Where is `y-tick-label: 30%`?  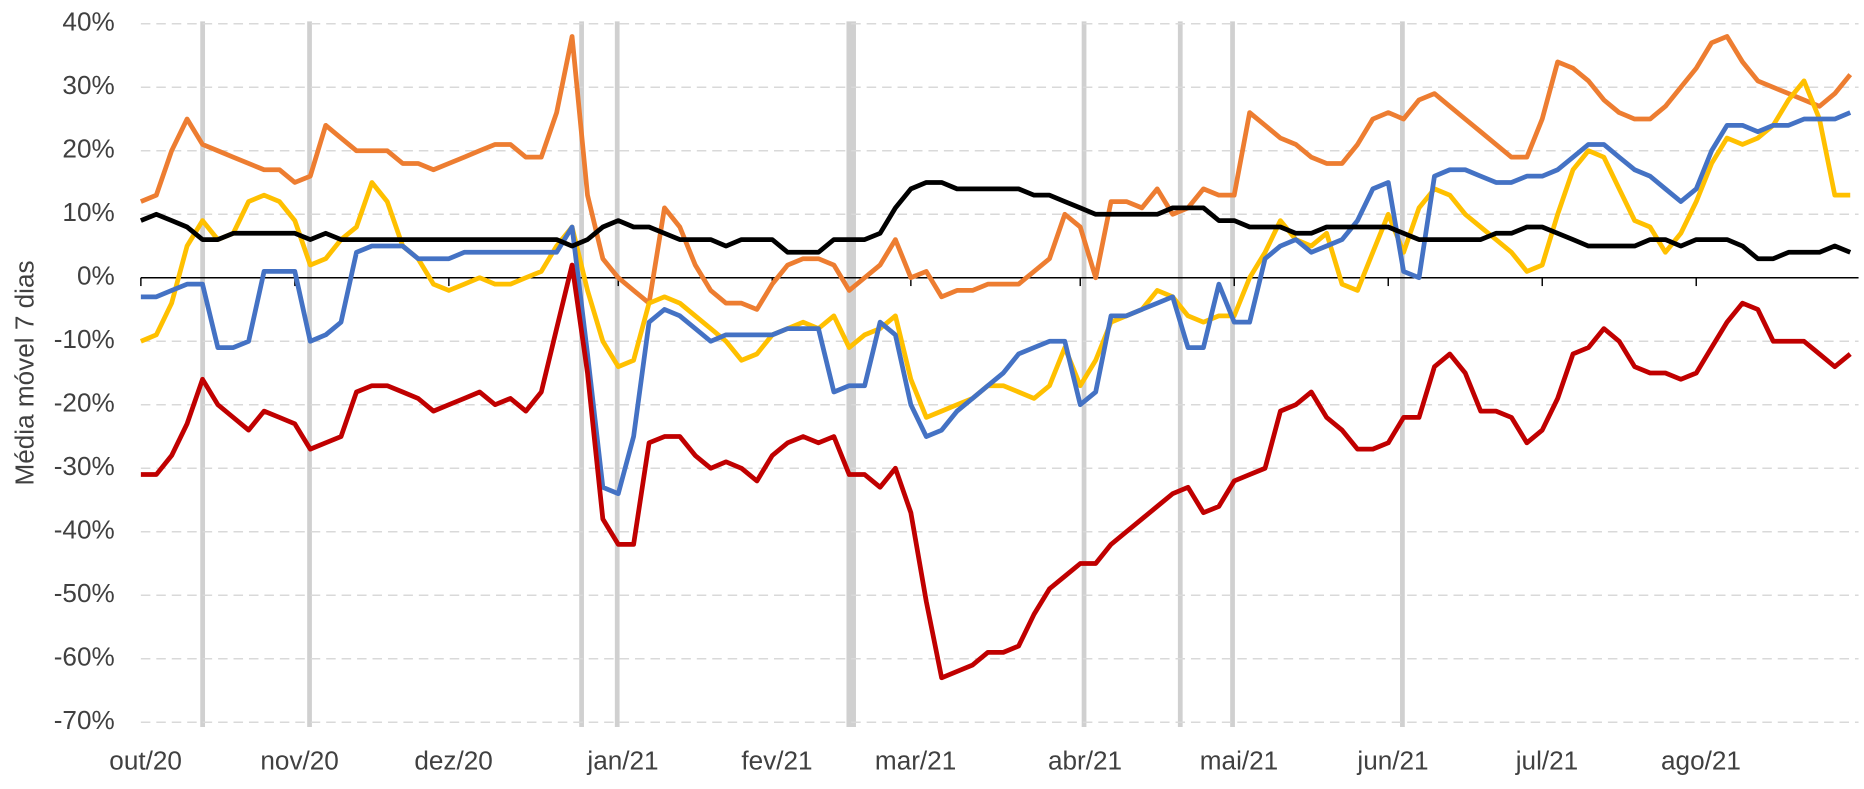
y-tick-label: 30% is located at coordinates (88, 85).